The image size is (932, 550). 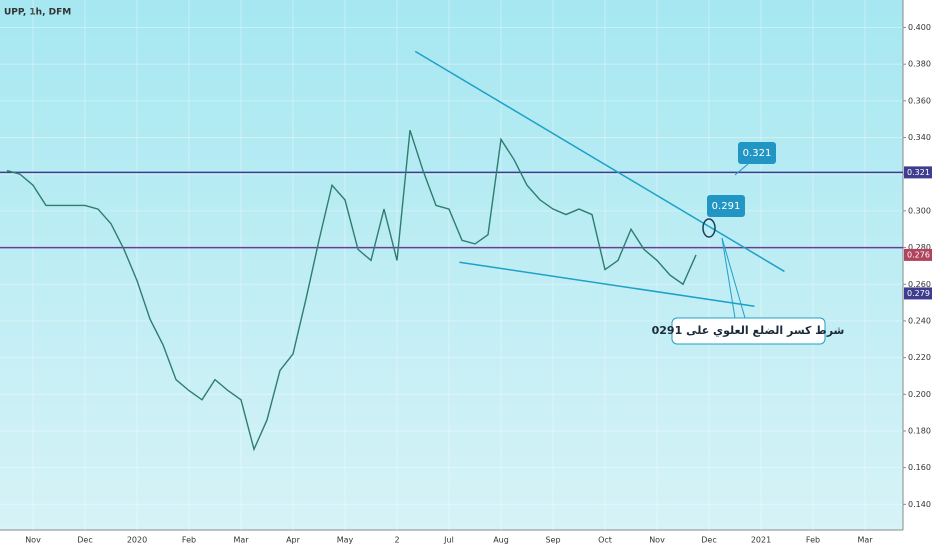 I want to click on y-tick-label: 0.300, so click(x=919, y=210).